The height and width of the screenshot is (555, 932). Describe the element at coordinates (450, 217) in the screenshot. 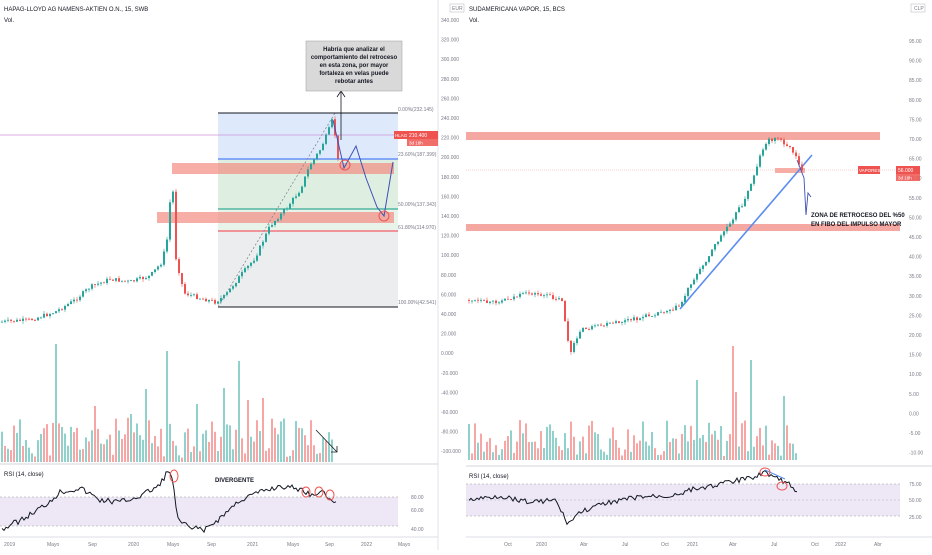

I see `eur-axis-tick: 140.000` at that location.